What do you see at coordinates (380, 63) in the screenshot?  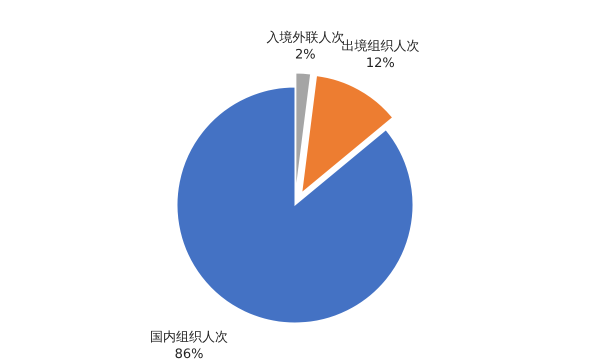 I see `data-label: 12%` at bounding box center [380, 63].